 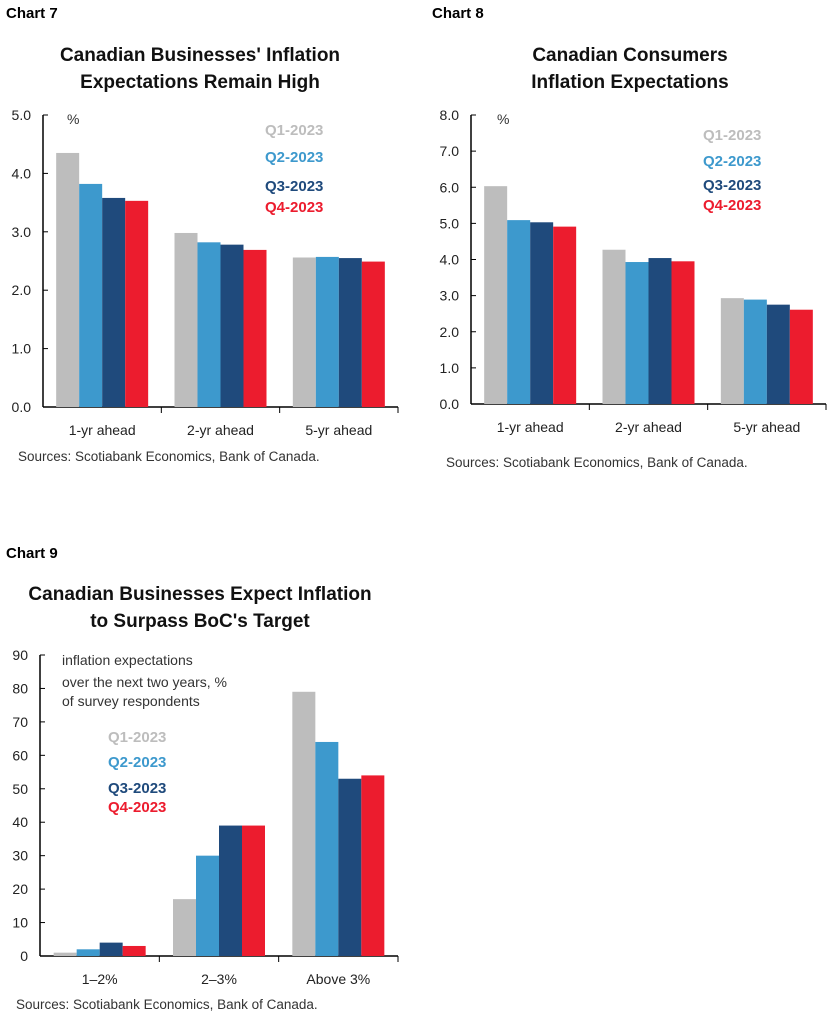 I want to click on chart-9-title-line-1: Canadian Businesses Expect Inflation, so click(x=200, y=594).